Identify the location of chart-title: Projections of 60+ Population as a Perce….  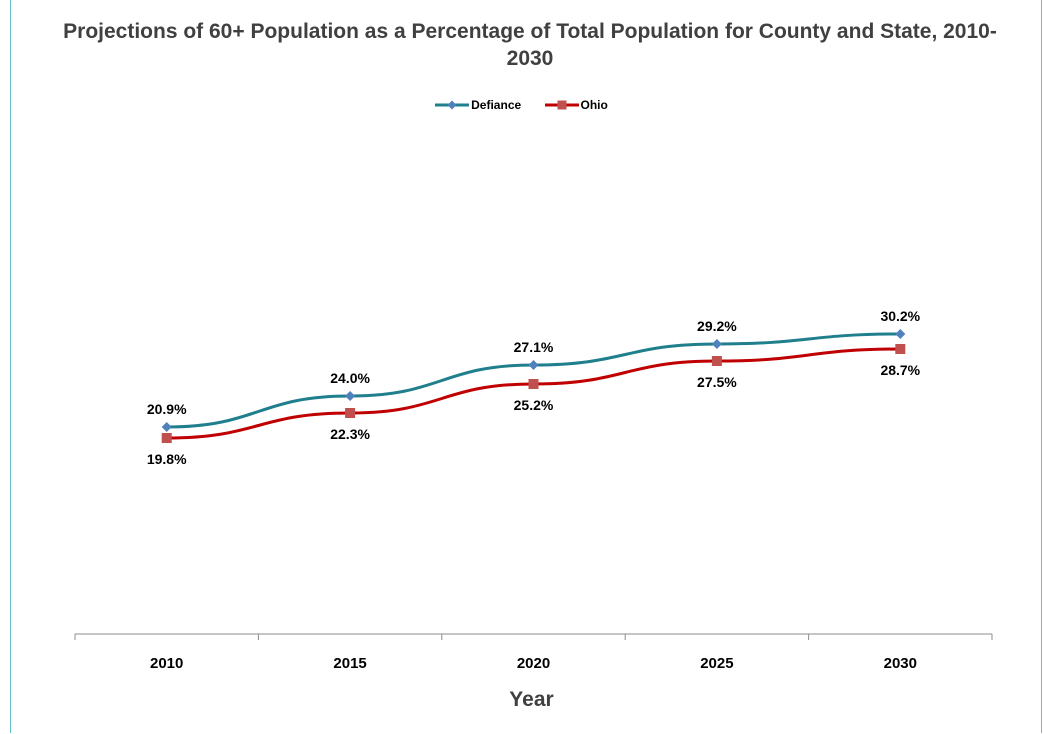
(530, 45).